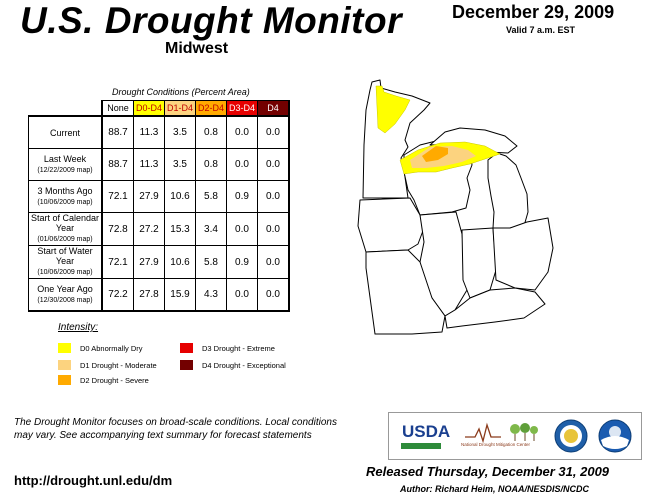  Describe the element at coordinates (541, 30) in the screenshot. I see `valid-time: Valid 7 a.m. EST` at that location.